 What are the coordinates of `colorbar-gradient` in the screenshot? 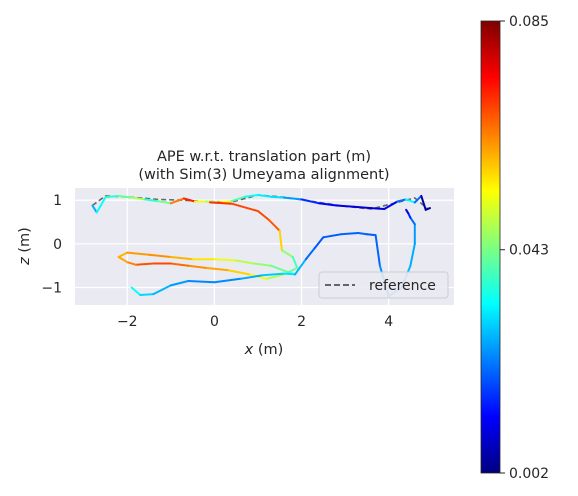 It's located at (490, 247).